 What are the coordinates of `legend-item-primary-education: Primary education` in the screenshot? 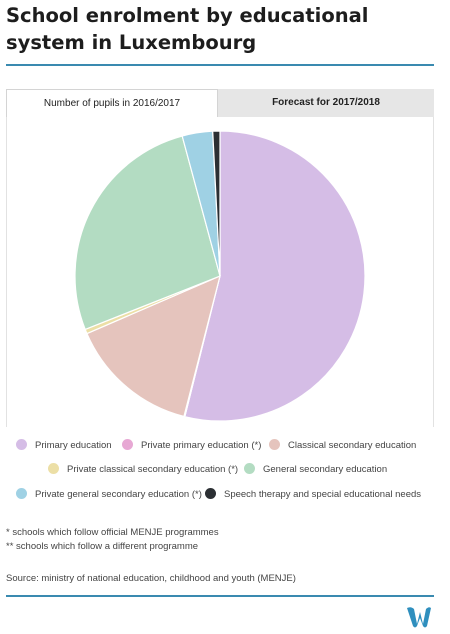 It's located at (64, 446).